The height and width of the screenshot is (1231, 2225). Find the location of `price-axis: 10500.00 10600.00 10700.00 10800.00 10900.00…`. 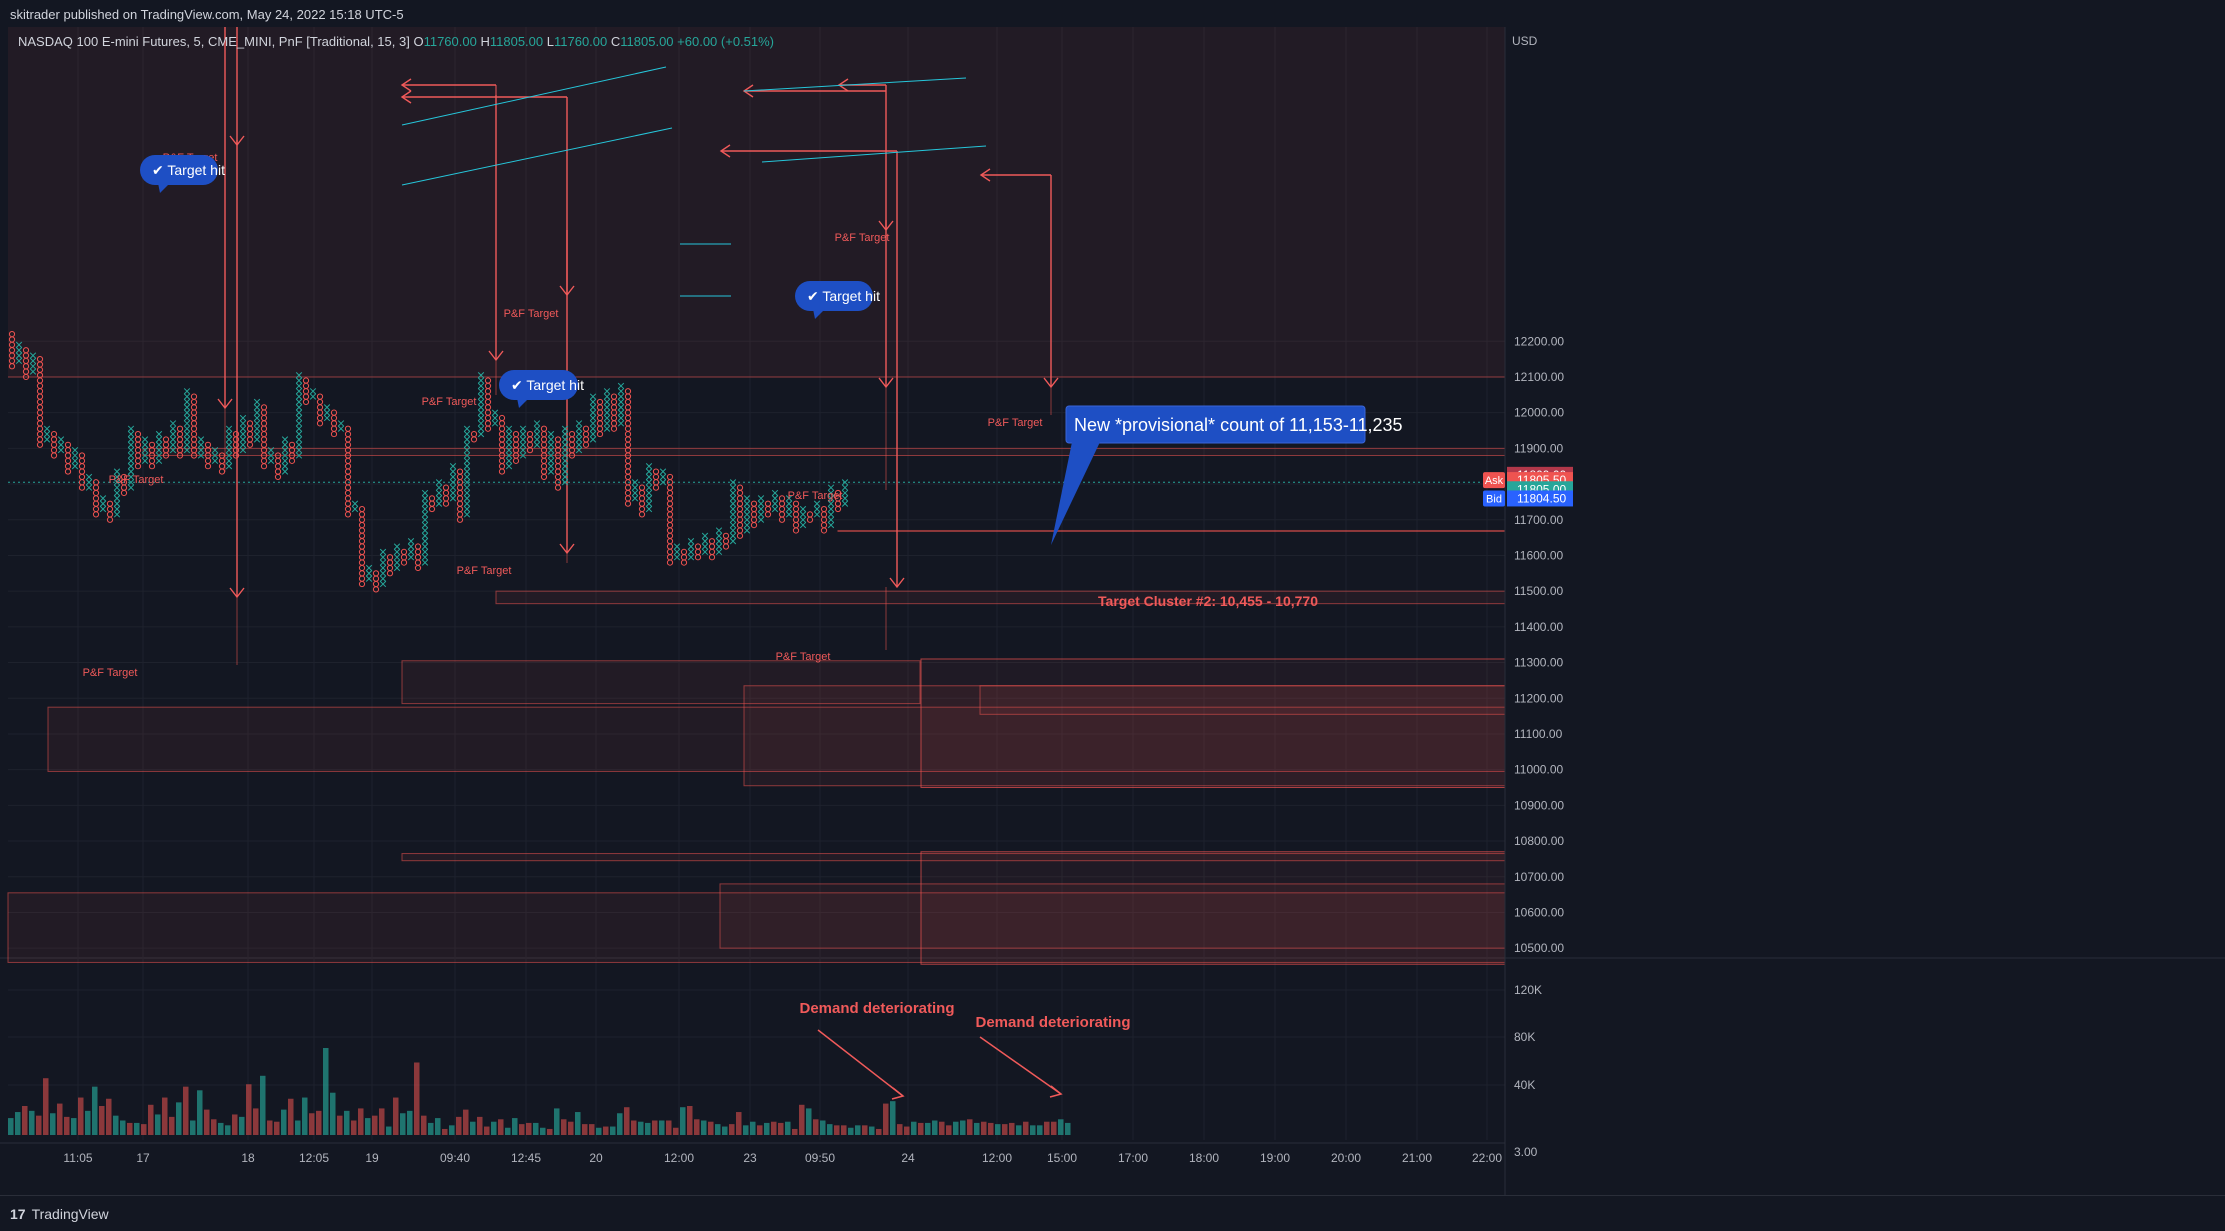

price-axis: 10500.00 10600.00 10700.00 10800.00 10900.00… is located at coordinates (1528, 611).